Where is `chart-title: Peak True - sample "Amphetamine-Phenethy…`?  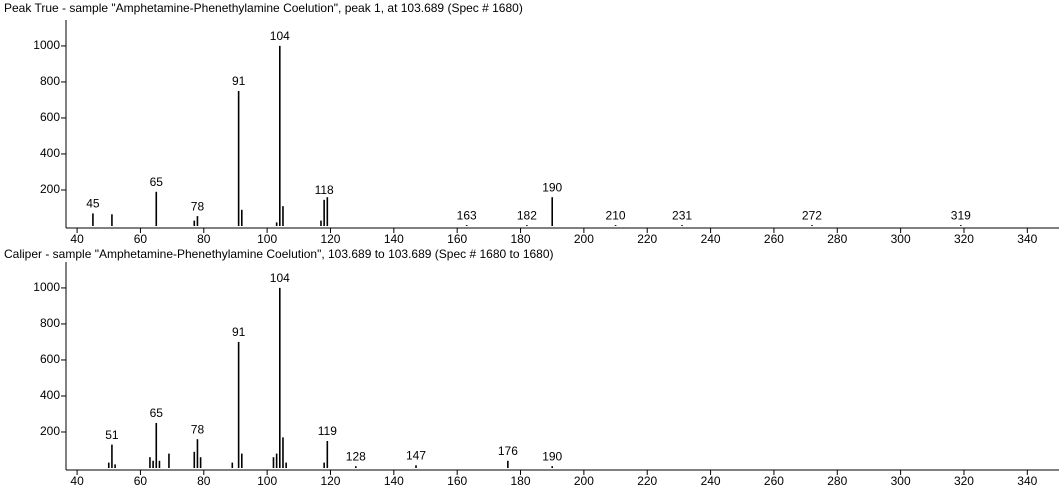
chart-title: Peak True - sample "Amphetamine-Phenethy… is located at coordinates (263, 8).